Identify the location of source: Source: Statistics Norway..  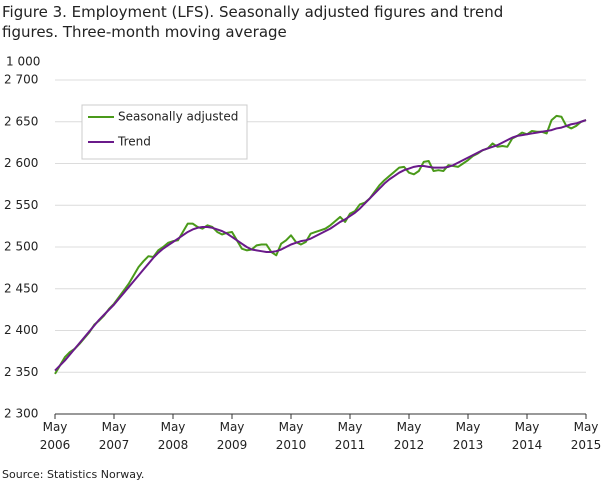
(73, 474).